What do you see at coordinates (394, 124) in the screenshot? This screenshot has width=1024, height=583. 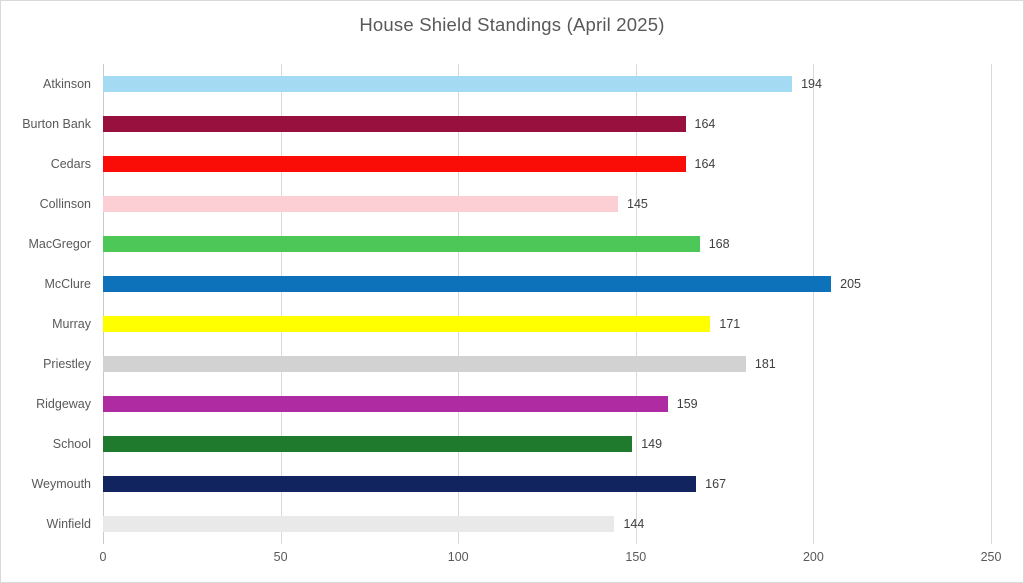 I see `bar-burton-bank` at bounding box center [394, 124].